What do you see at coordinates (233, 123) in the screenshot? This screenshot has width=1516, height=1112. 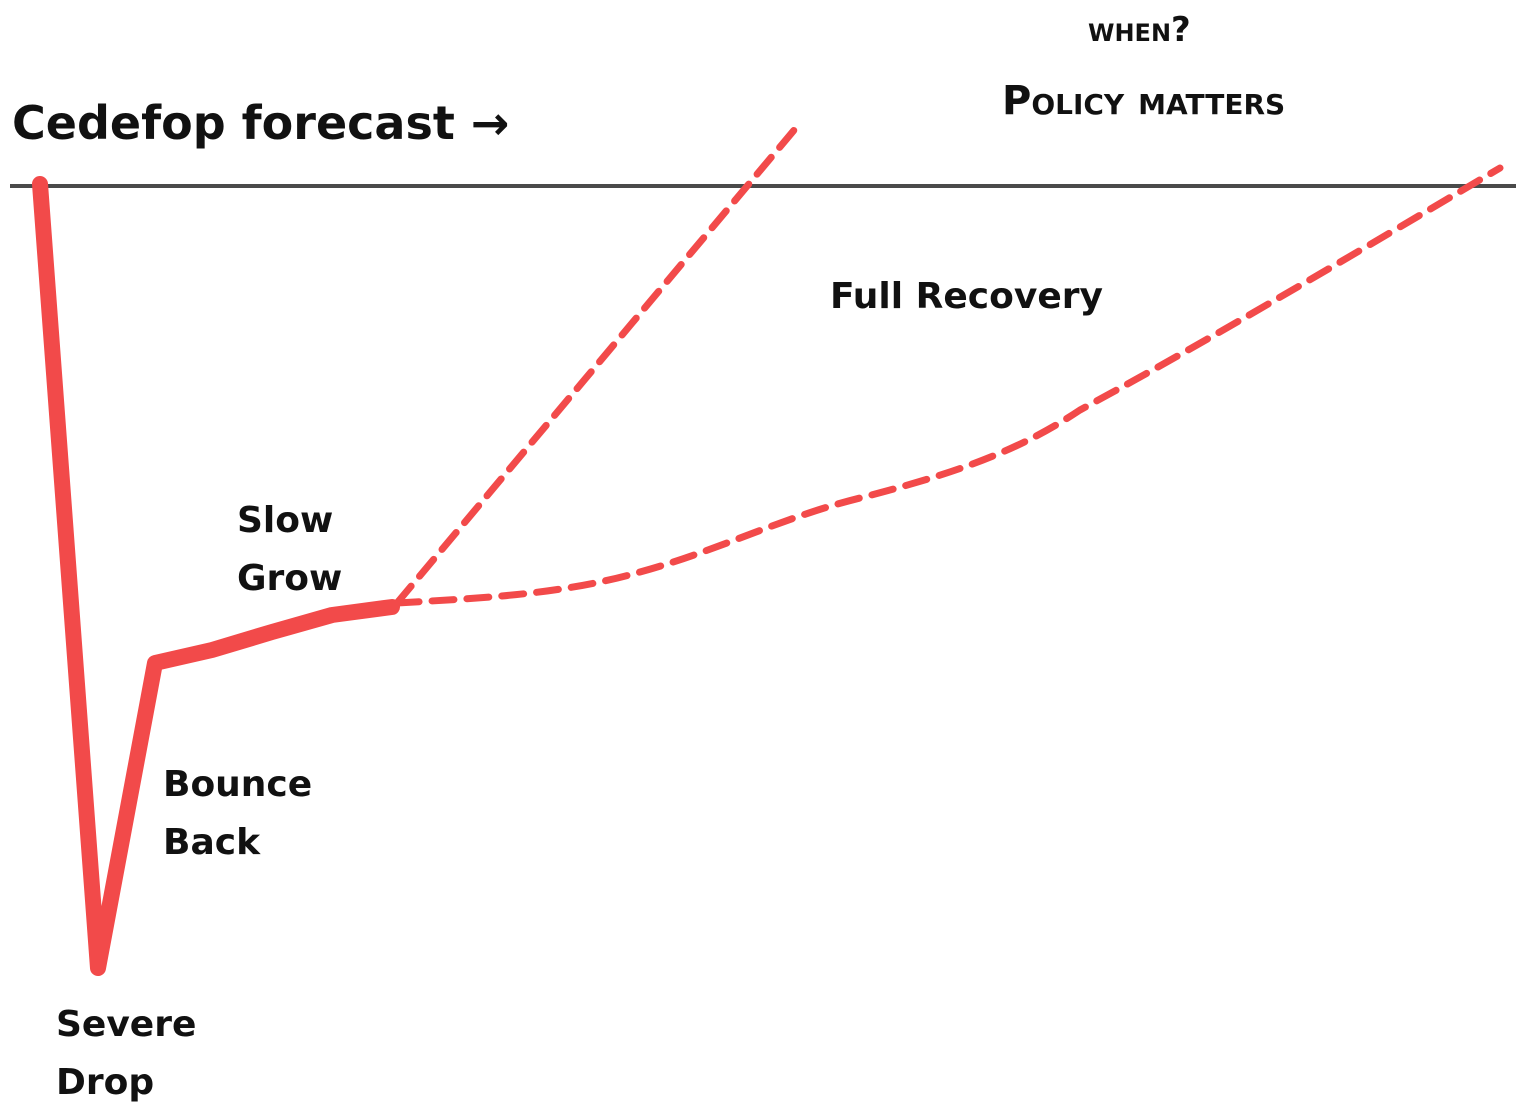 I see `forecast-label: Cedefop forecast` at bounding box center [233, 123].